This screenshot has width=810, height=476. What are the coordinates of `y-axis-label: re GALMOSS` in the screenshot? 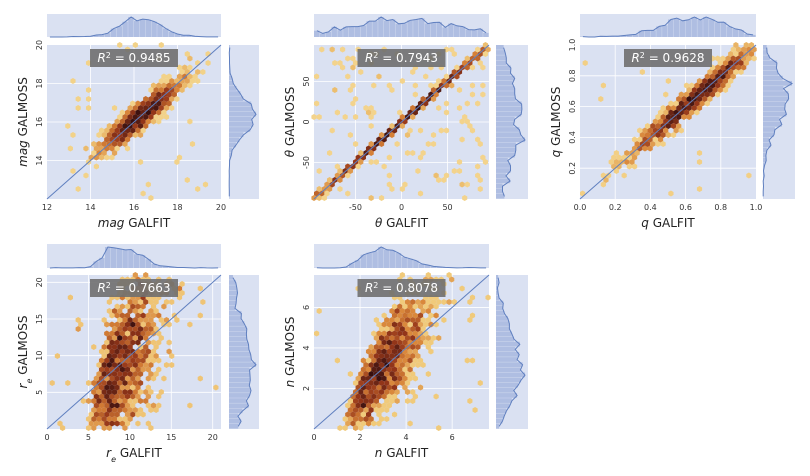 It's located at (25, 352).